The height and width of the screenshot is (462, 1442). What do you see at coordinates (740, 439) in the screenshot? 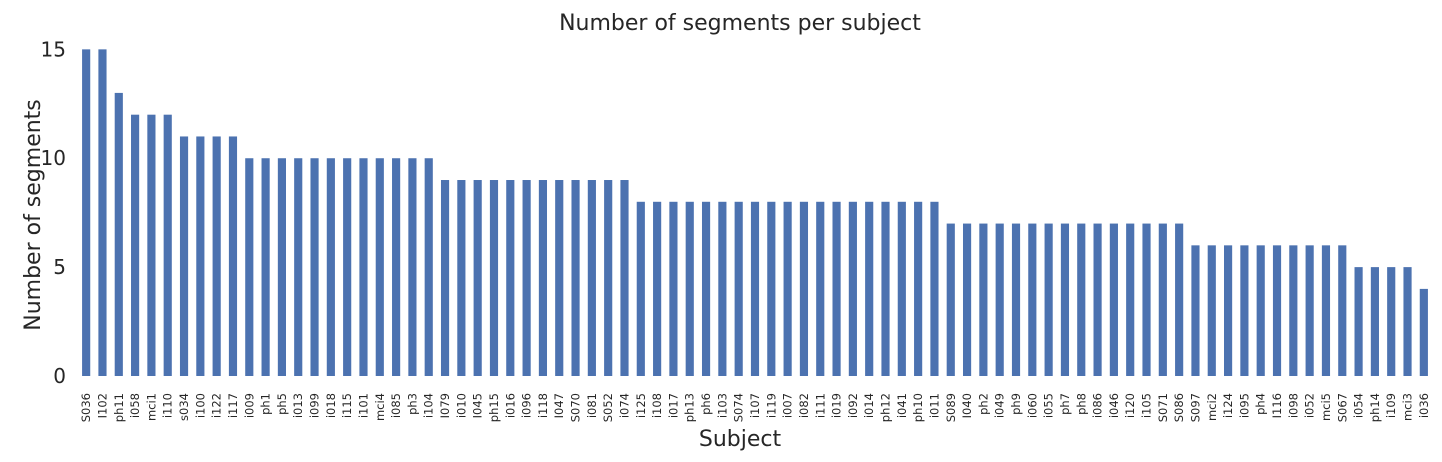
I see `x-axis-label: Subject` at bounding box center [740, 439].